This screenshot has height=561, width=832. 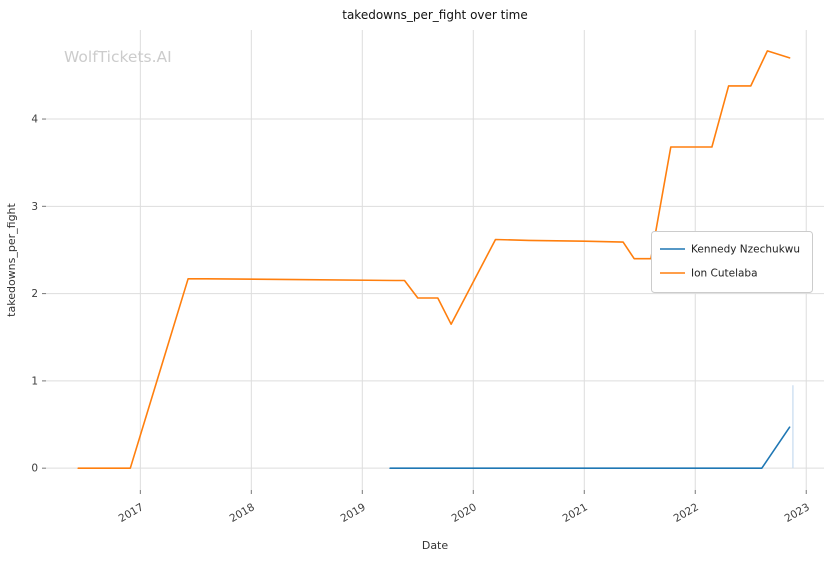 I want to click on legend: Kennedy Nzechukwu Ion Cutelaba, so click(x=732, y=262).